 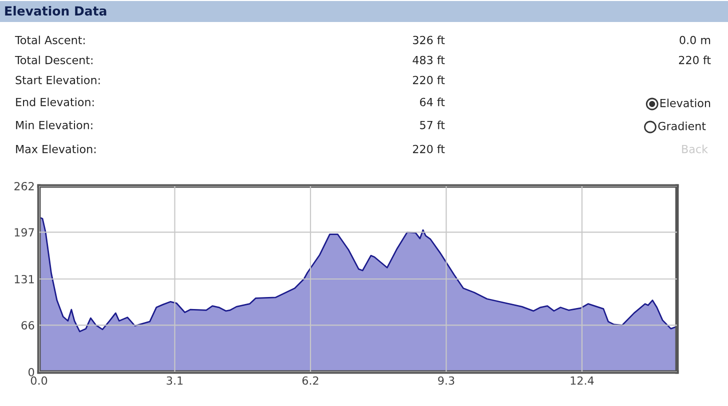 I want to click on x-tick-label: 9.3, so click(x=446, y=380).